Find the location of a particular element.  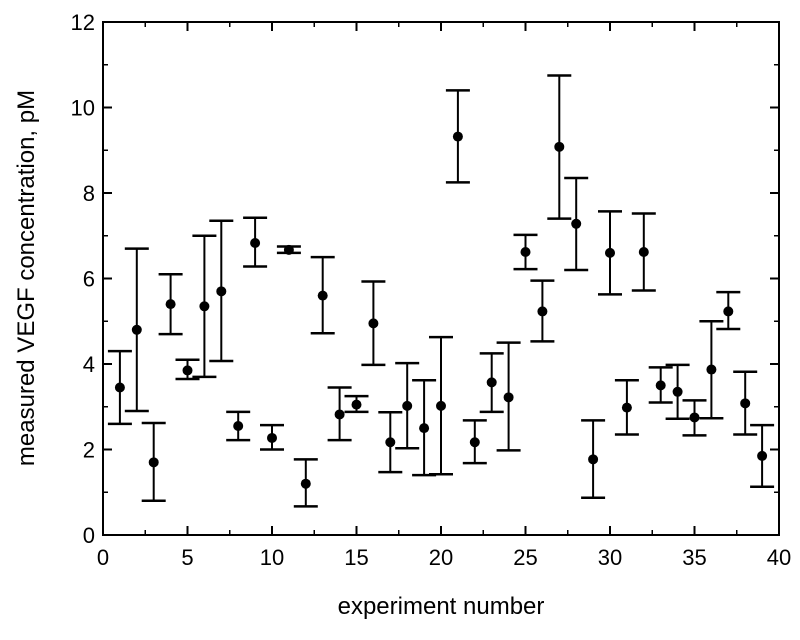

x-tick-label: 5 is located at coordinates (187, 557).